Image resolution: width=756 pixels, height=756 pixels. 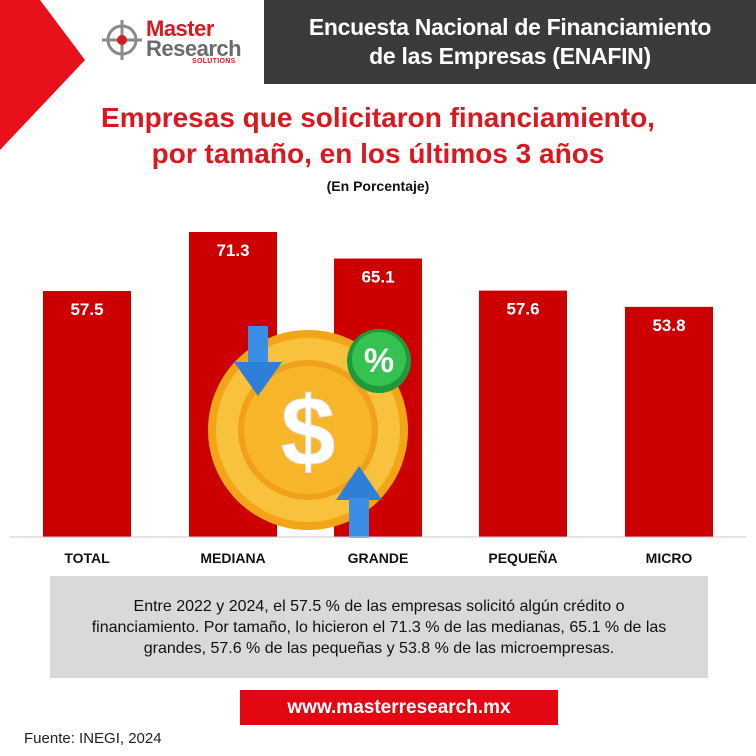 What do you see at coordinates (86, 309) in the screenshot?
I see `bar-value-label: 57.5` at bounding box center [86, 309].